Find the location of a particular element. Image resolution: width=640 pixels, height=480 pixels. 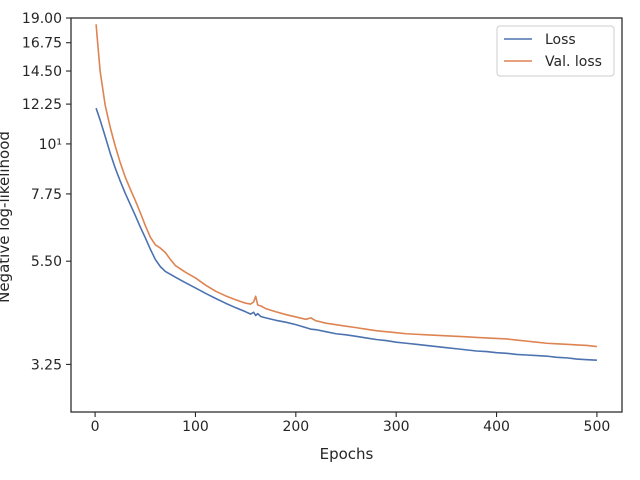

x-axis-label: Epochs is located at coordinates (347, 454).